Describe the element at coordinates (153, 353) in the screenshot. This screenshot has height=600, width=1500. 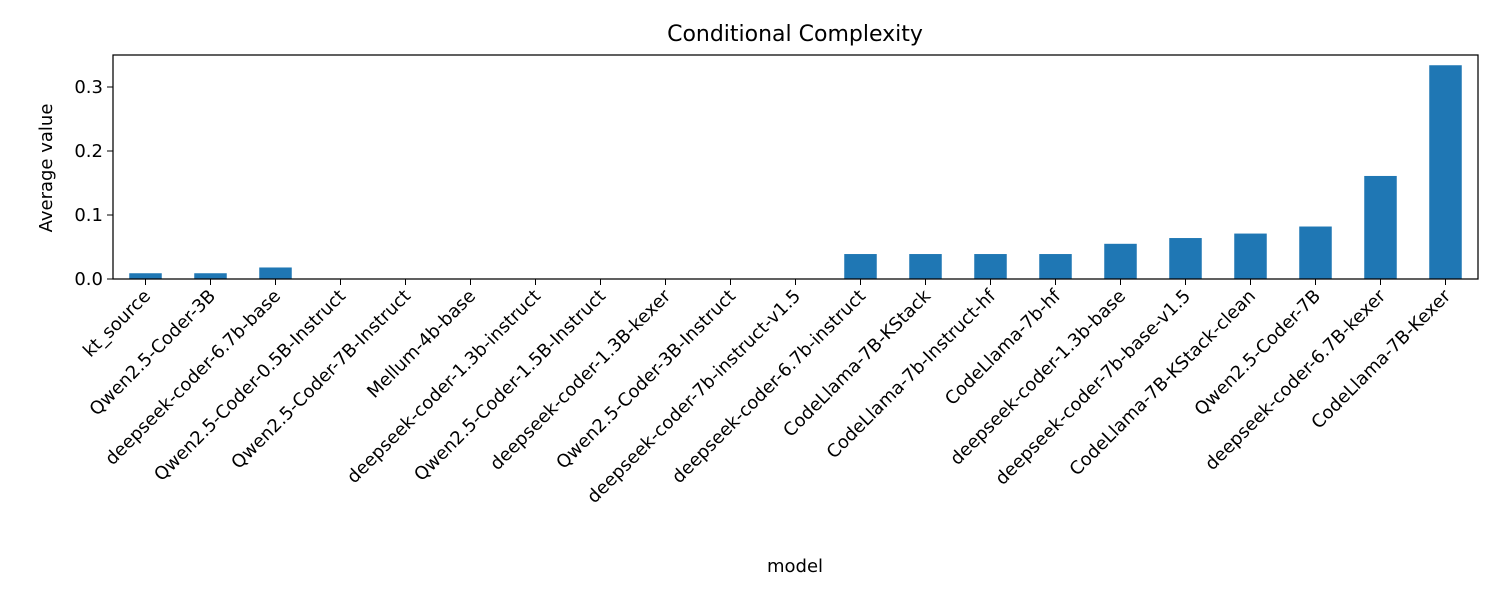
I see `x-tick-label: Qwen2.5-Coder-3B` at that location.